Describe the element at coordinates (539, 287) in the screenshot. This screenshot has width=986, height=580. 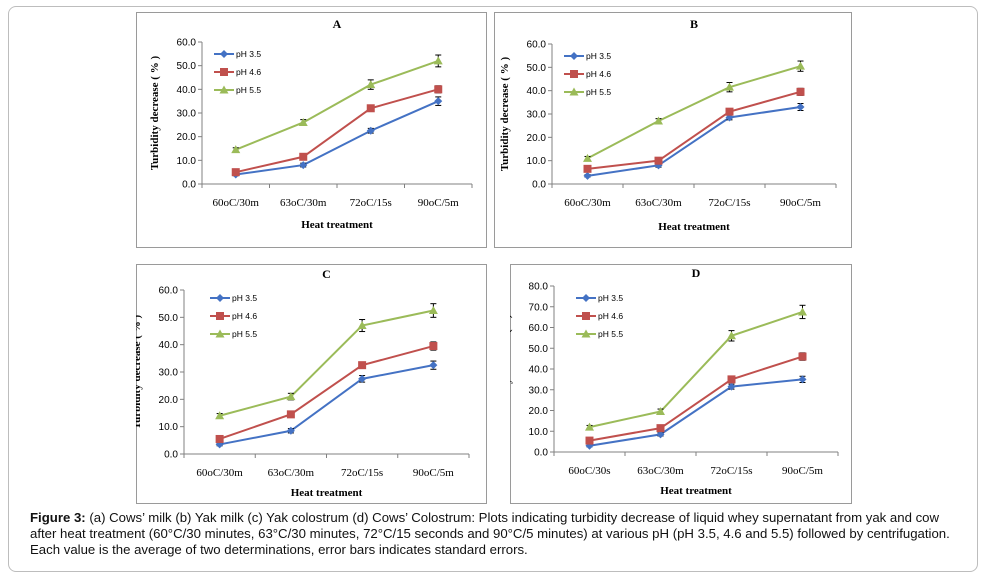
I see `y-tick-label: 80.0` at that location.